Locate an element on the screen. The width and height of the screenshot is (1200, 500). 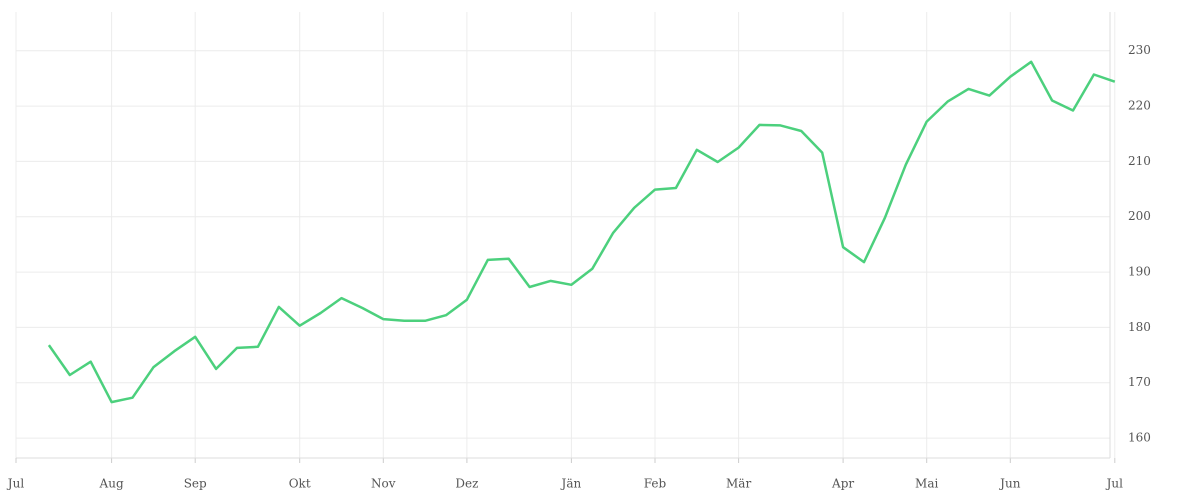
y-tick-label: 160 is located at coordinates (1139, 438).